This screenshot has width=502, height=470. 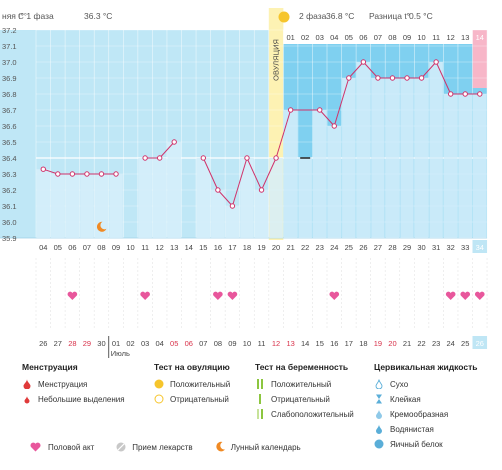 What do you see at coordinates (349, 247) in the screenshot?
I see `cycle-day-label: 25` at bounding box center [349, 247].